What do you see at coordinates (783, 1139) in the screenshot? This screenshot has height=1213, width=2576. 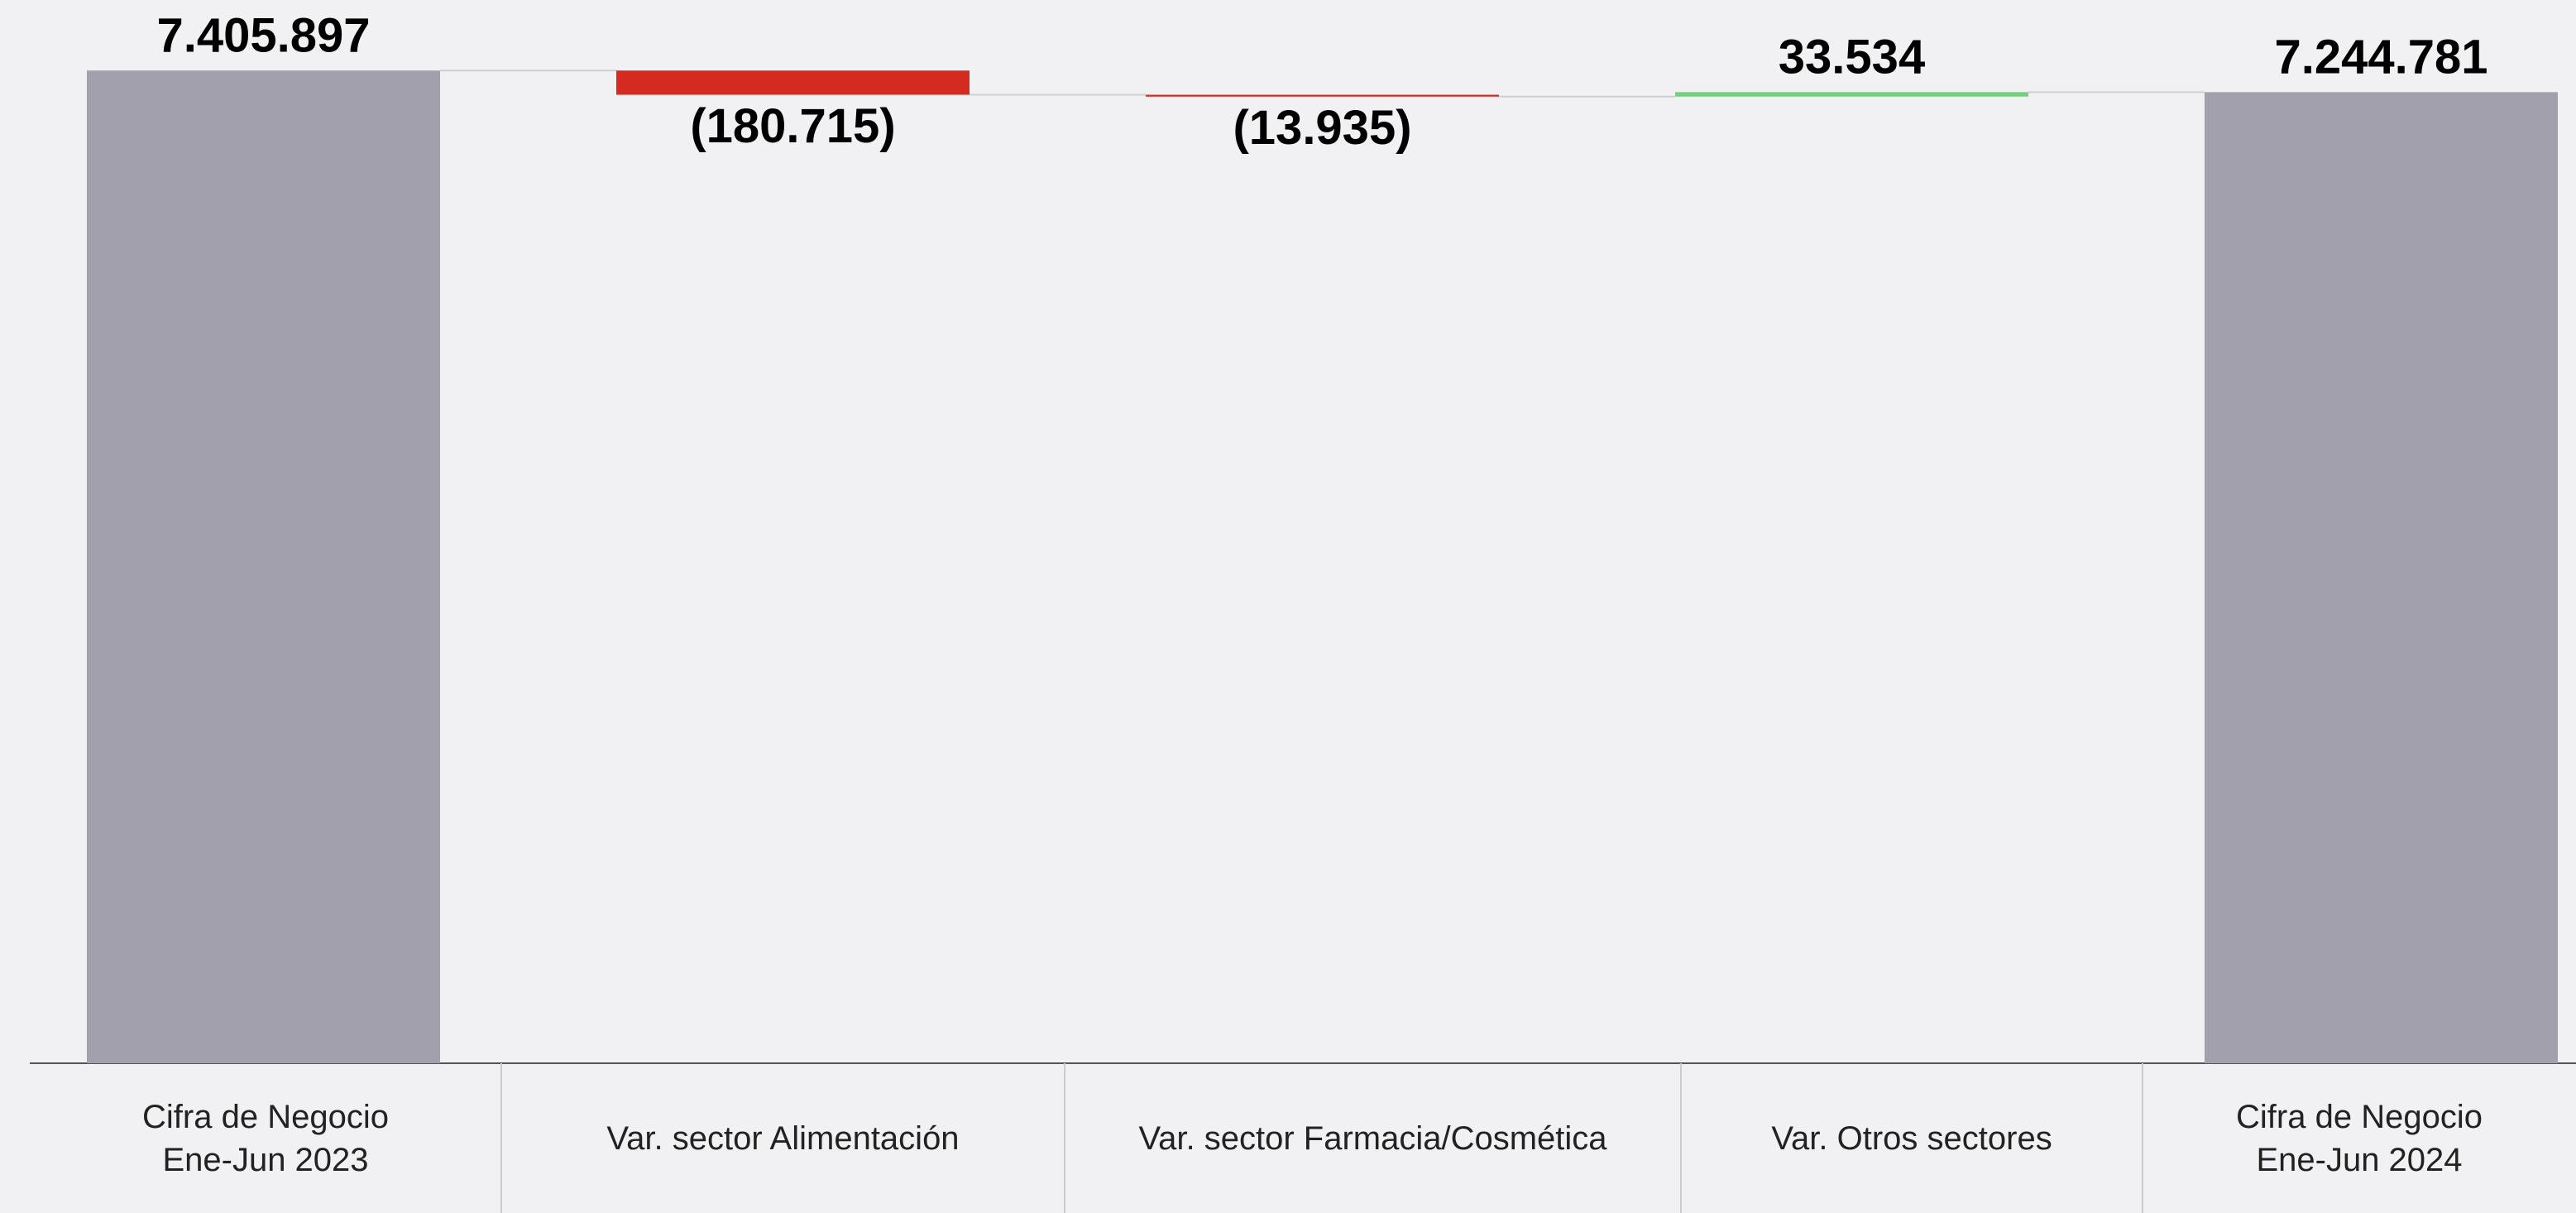 I see `category-label: Var. sector Alimentación` at bounding box center [783, 1139].